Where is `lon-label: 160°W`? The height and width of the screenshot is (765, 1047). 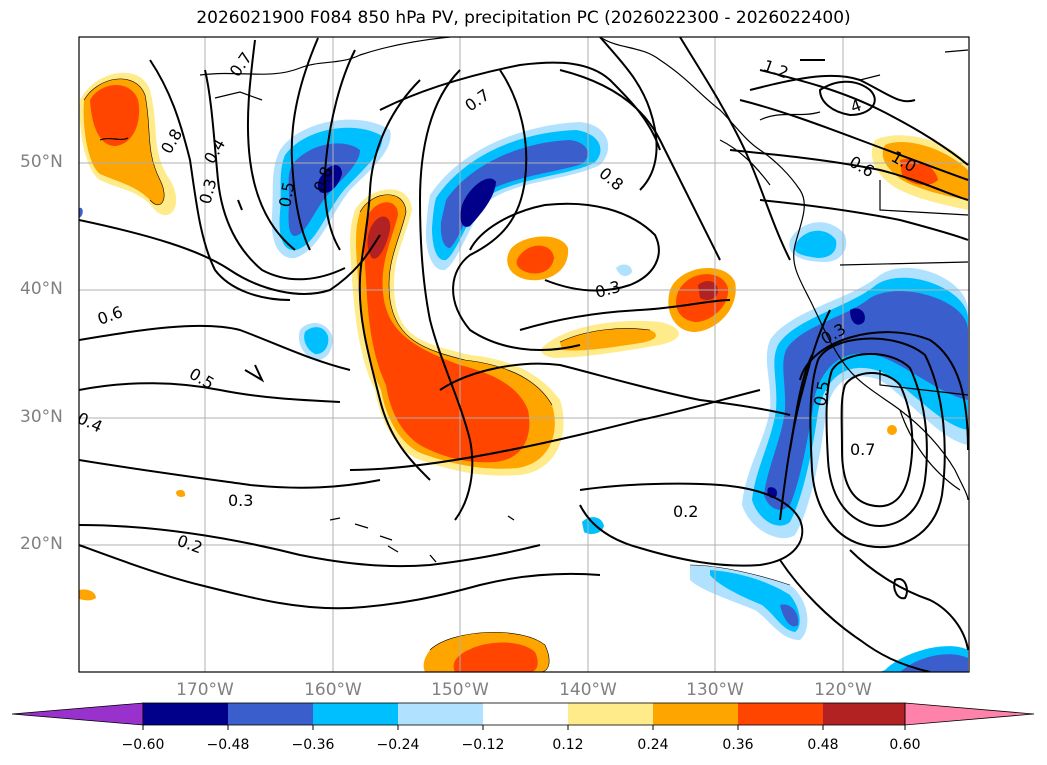 lon-label: 160°W is located at coordinates (333, 690).